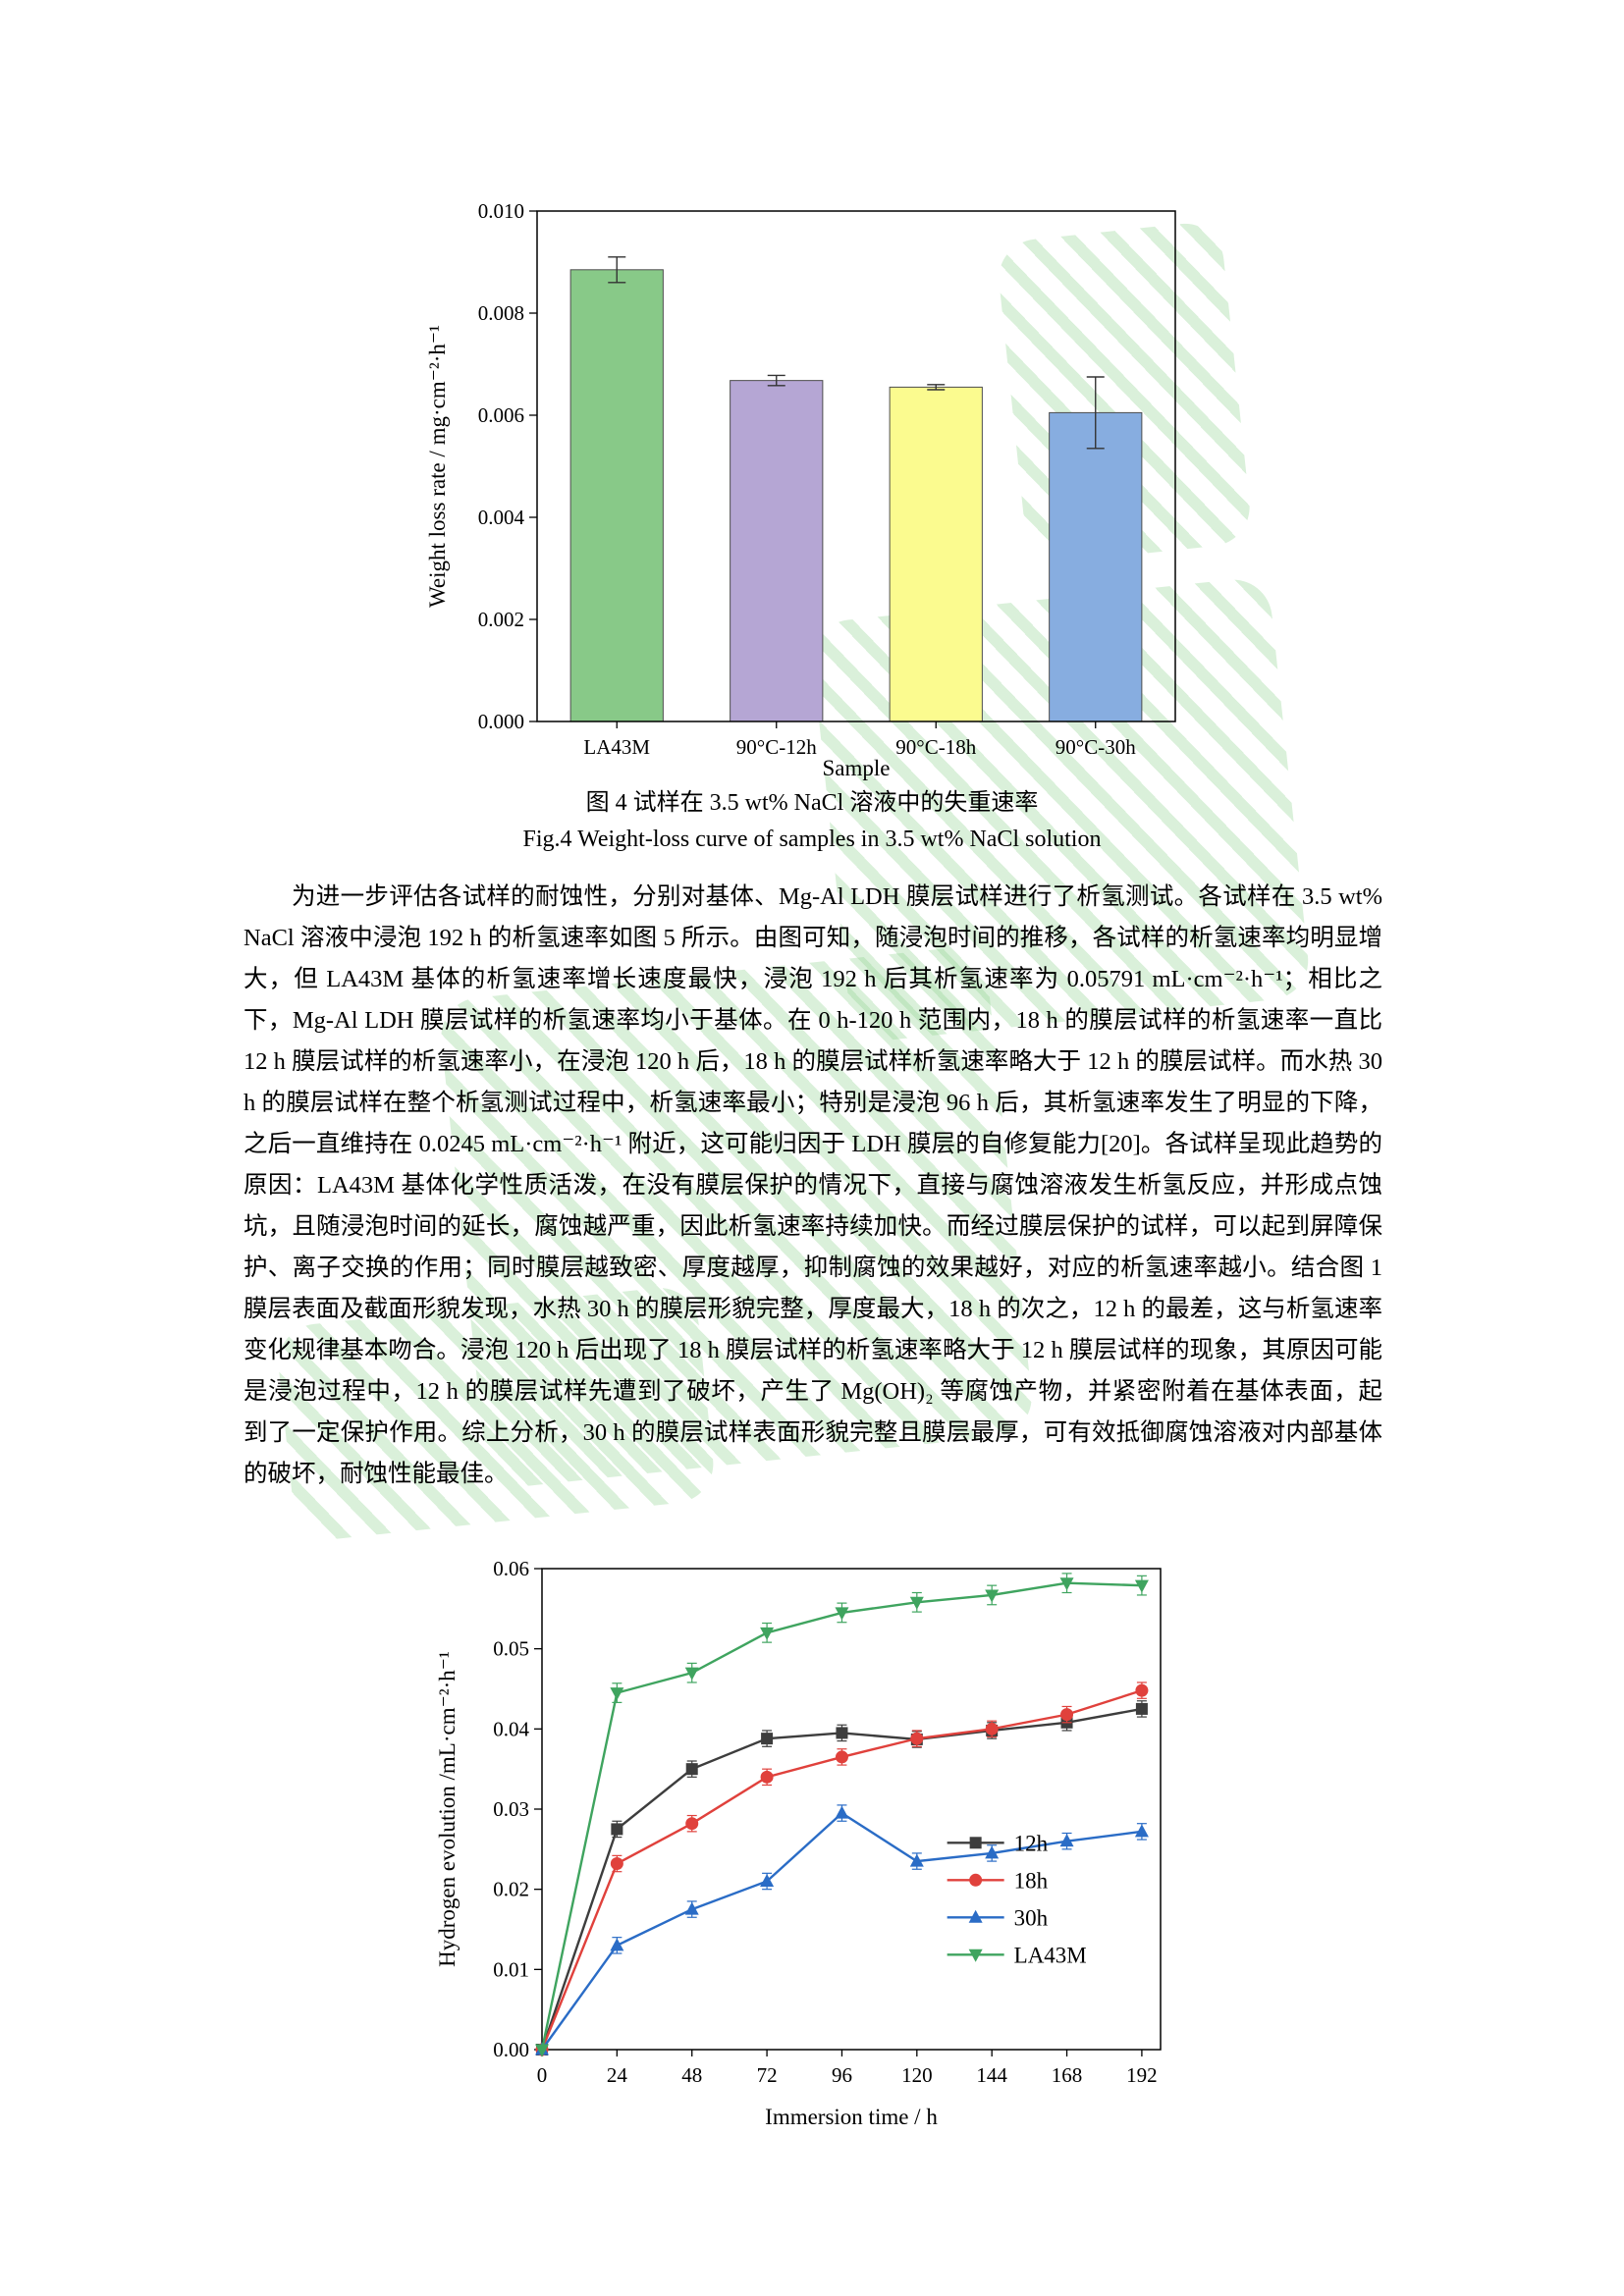 This screenshot has width=1624, height=2296. I want to click on bar-90°C-30h, so click(1096, 566).